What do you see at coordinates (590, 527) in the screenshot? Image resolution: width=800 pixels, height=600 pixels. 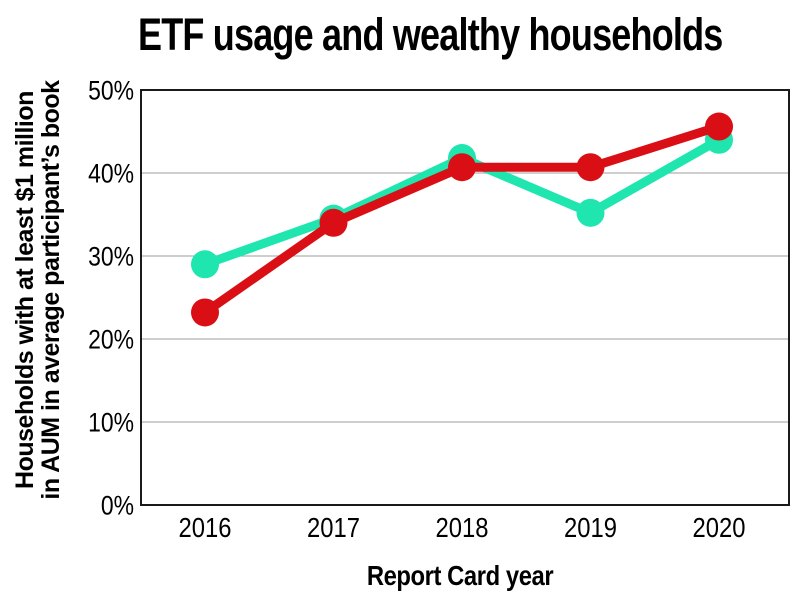 I see `x-tick-label-2019: 2019` at bounding box center [590, 527].